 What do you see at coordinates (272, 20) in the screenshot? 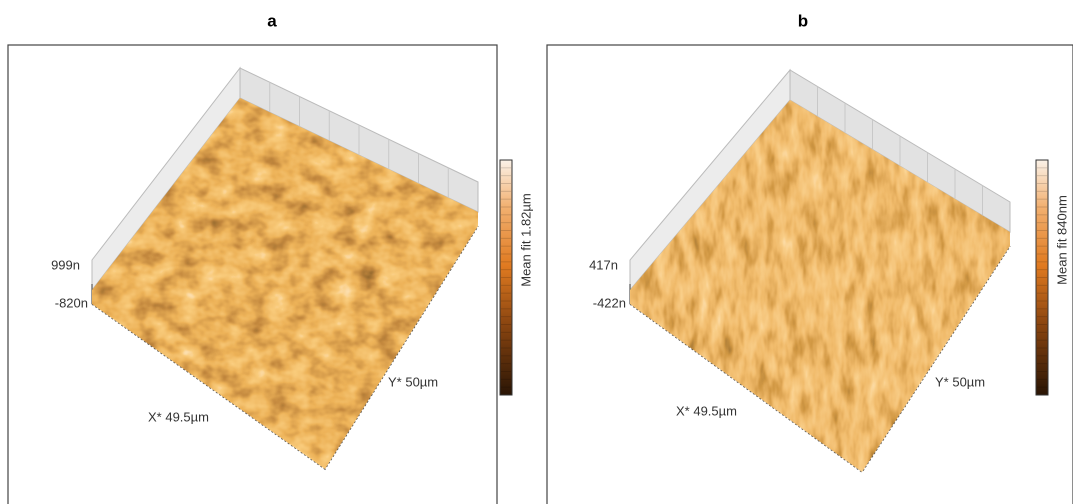
I see `panel-label: a` at bounding box center [272, 20].